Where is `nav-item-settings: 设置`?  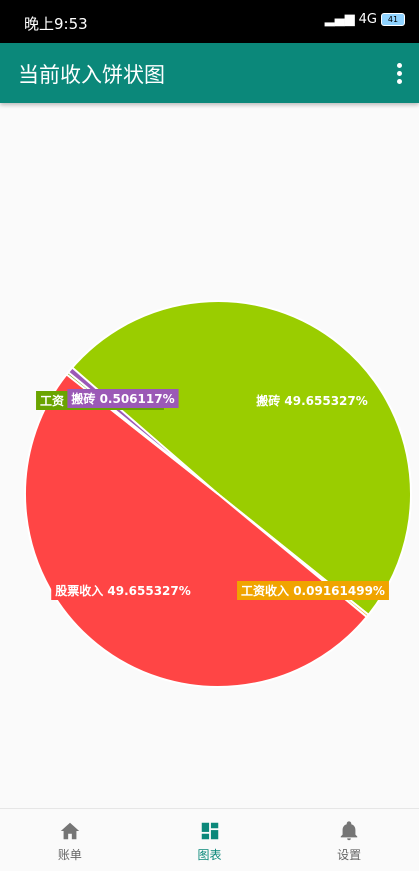 nav-item-settings: 设置 is located at coordinates (349, 840).